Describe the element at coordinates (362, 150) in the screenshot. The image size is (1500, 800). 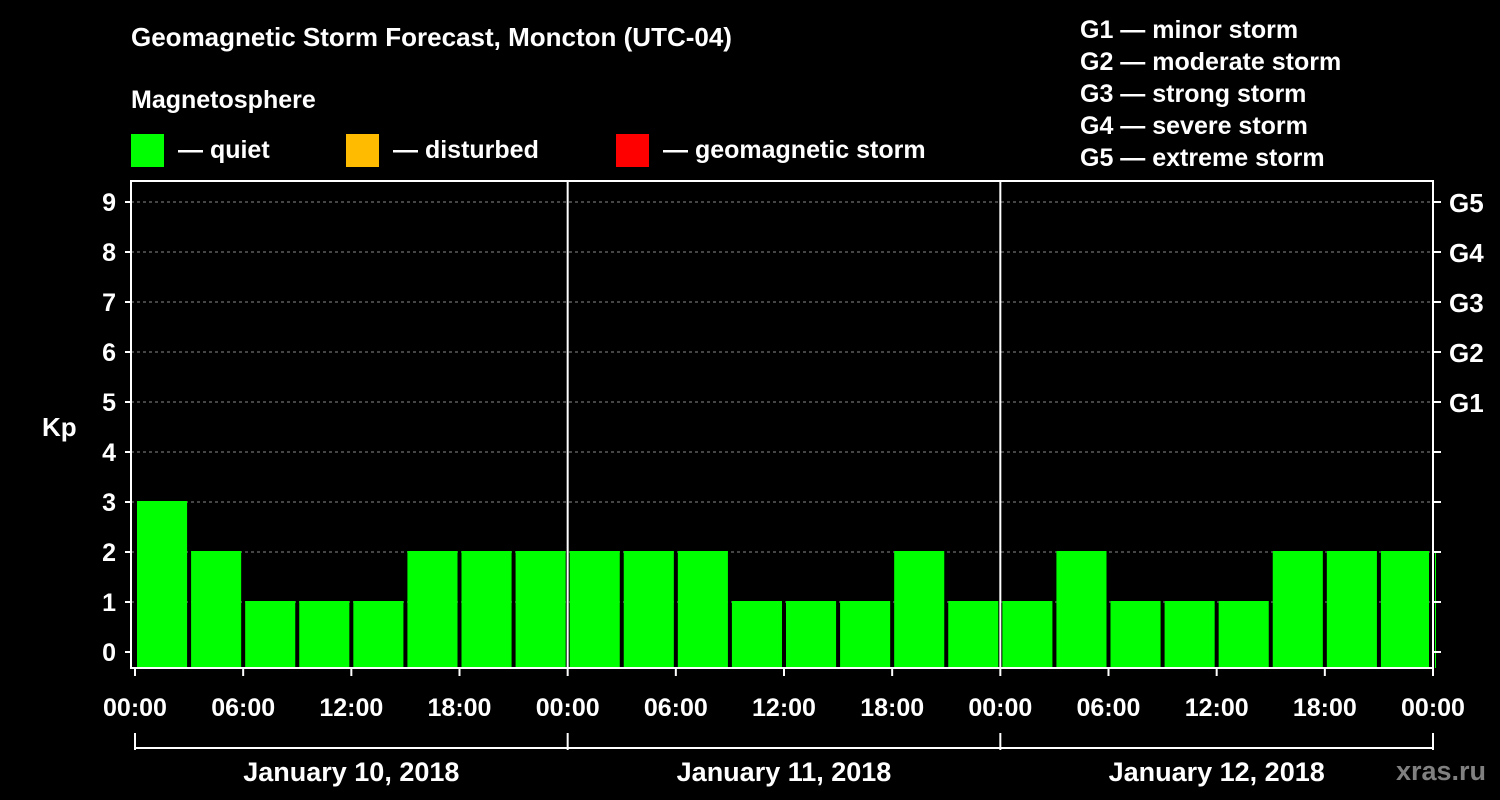
I see `legend-disturbed-swatch` at that location.